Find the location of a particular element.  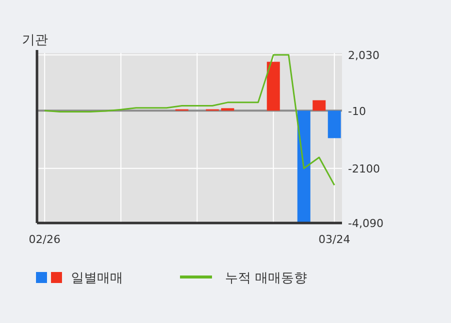

y-tick-label: -10 is located at coordinates (357, 111).